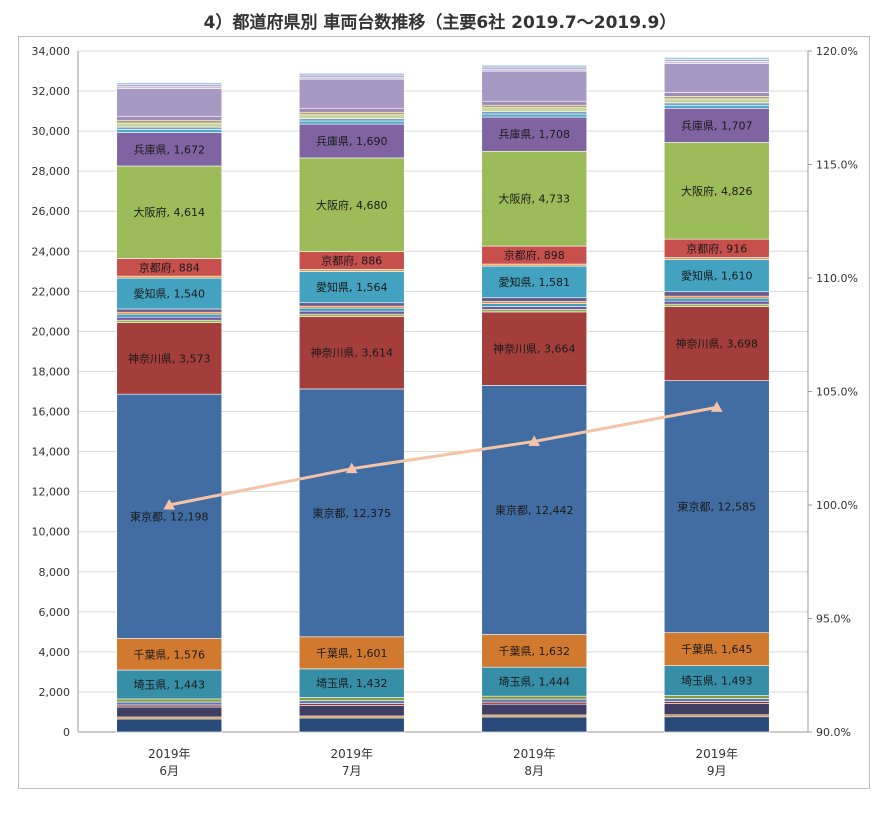 The width and height of the screenshot is (880, 820). Describe the element at coordinates (169, 294) in the screenshot. I see `data-label: 愛知県, 1,540` at that location.